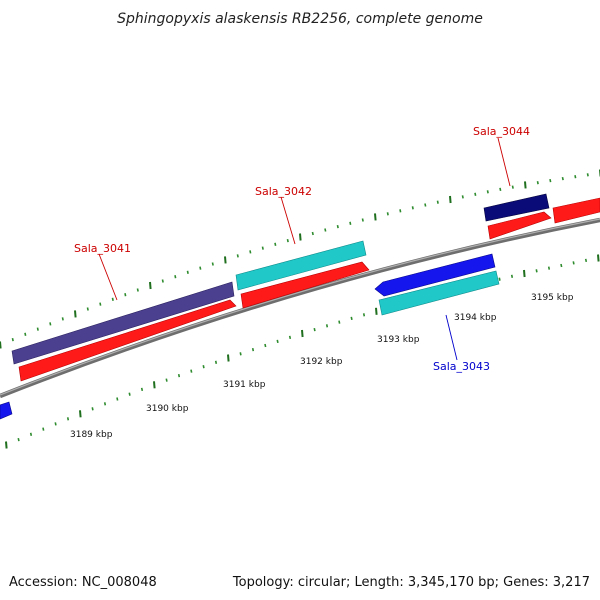 Image resolution: width=600 pixels, height=600 pixels. Describe the element at coordinates (576, 210) in the screenshot. I see `cds-forward-next` at that location.